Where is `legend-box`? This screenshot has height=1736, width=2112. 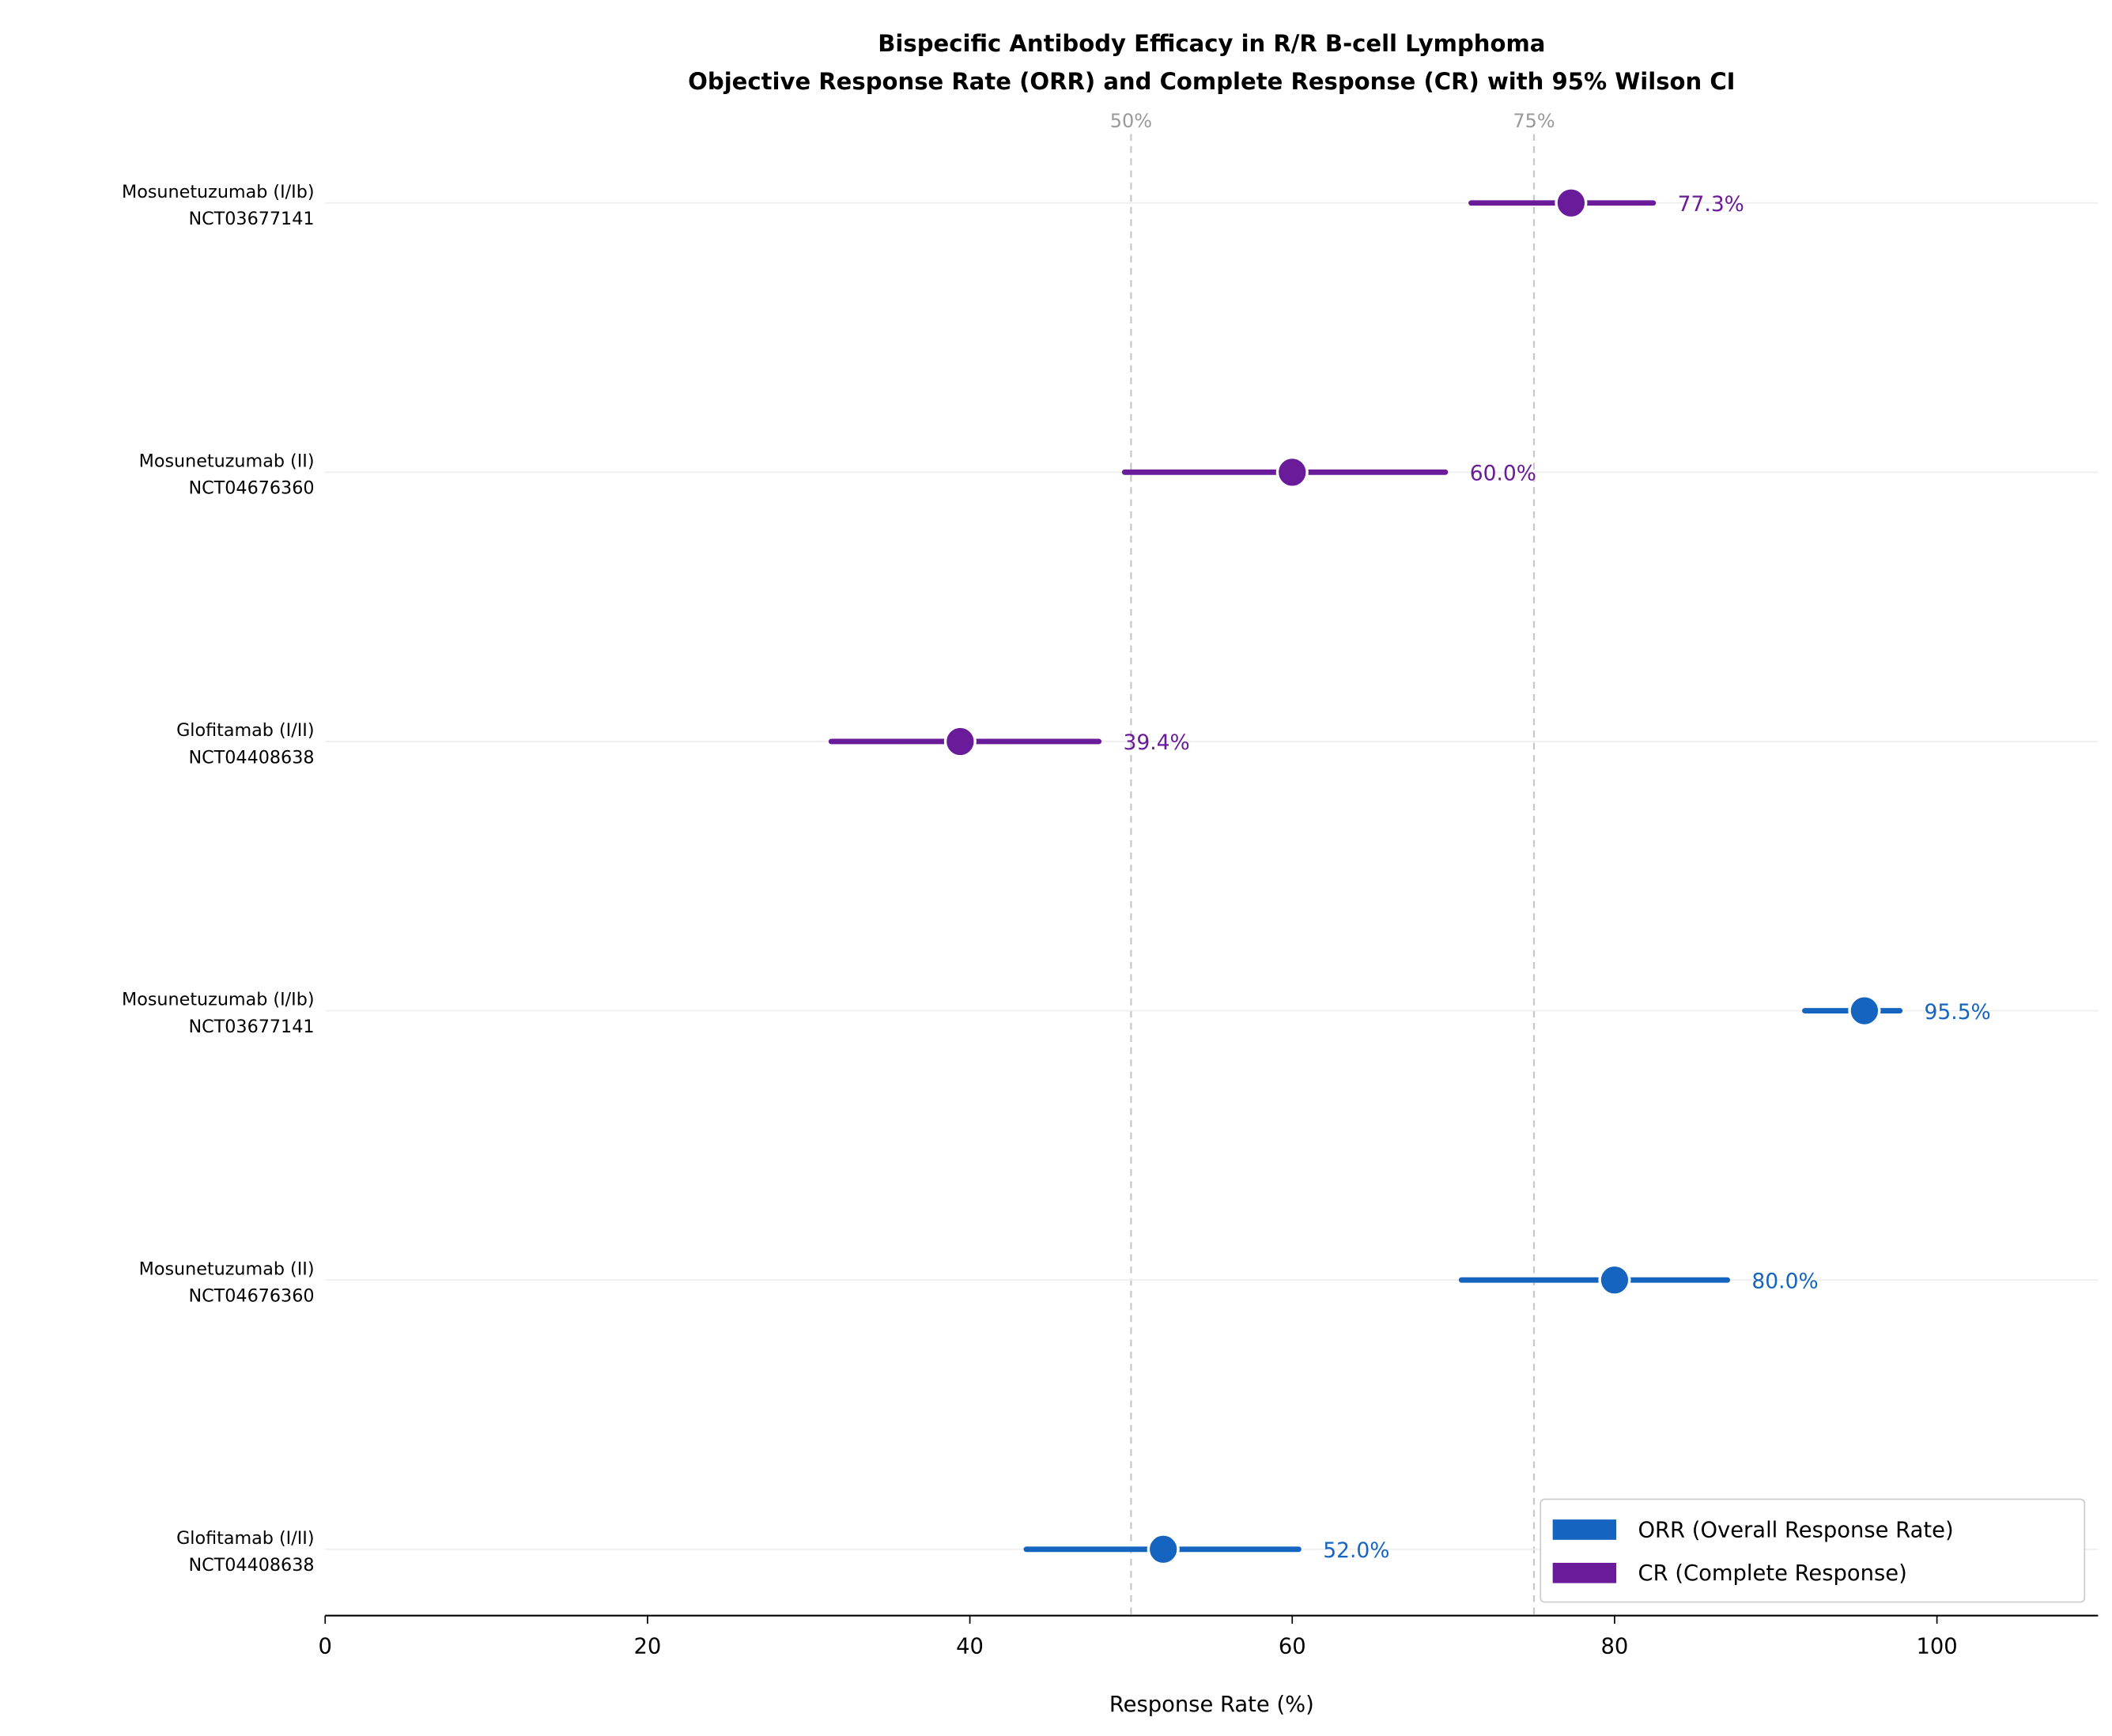 legend-box is located at coordinates (1813, 1550).